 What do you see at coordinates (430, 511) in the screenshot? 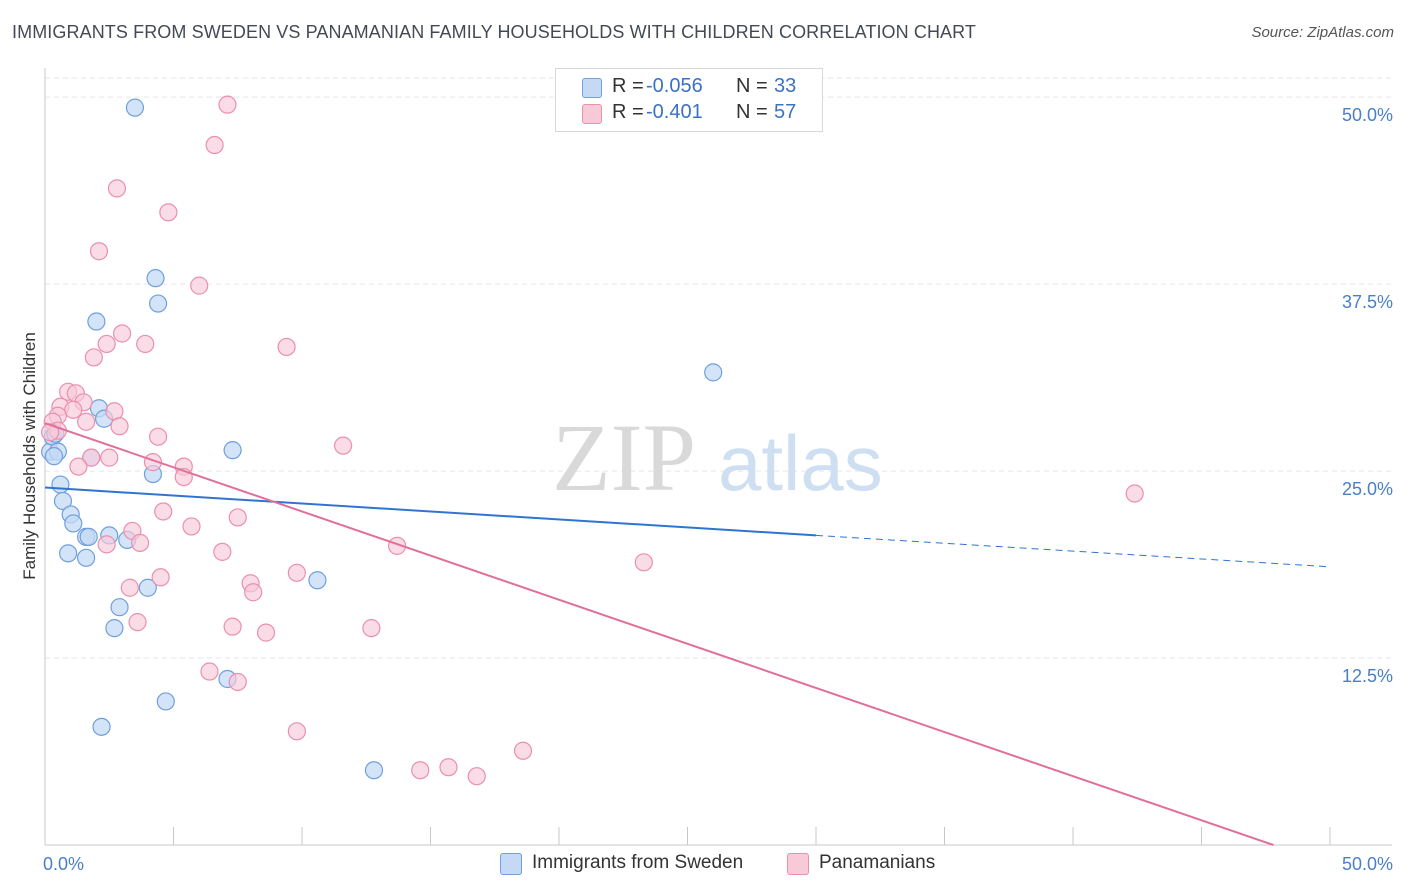
I see `trend-line-sweden` at bounding box center [430, 511].